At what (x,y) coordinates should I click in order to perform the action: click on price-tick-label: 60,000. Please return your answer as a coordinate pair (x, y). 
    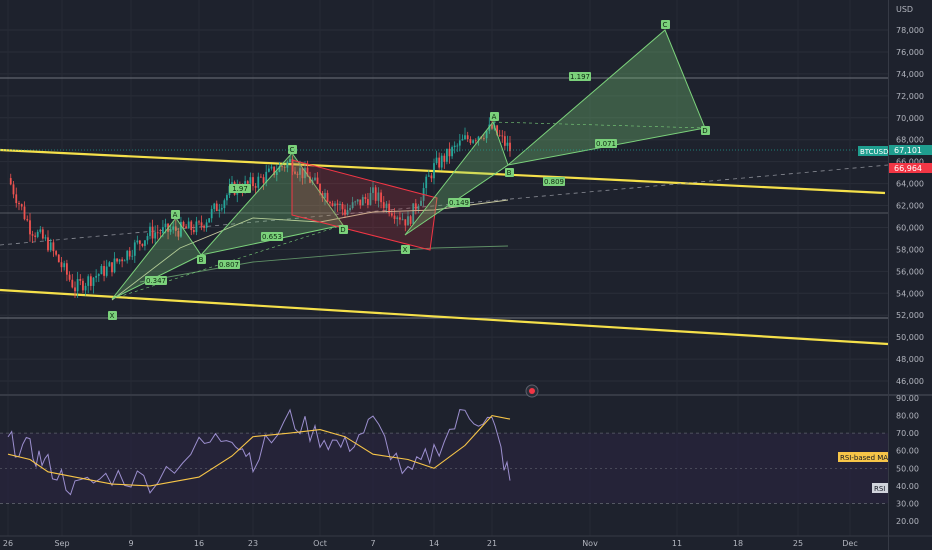
    Looking at the image, I should click on (910, 227).